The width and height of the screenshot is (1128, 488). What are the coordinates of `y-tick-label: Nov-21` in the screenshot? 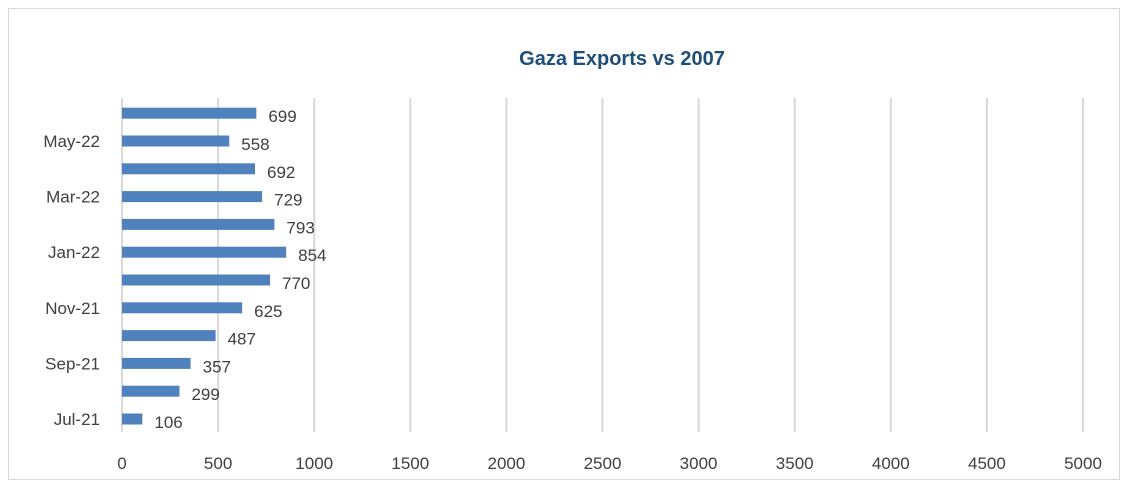 It's located at (72, 308).